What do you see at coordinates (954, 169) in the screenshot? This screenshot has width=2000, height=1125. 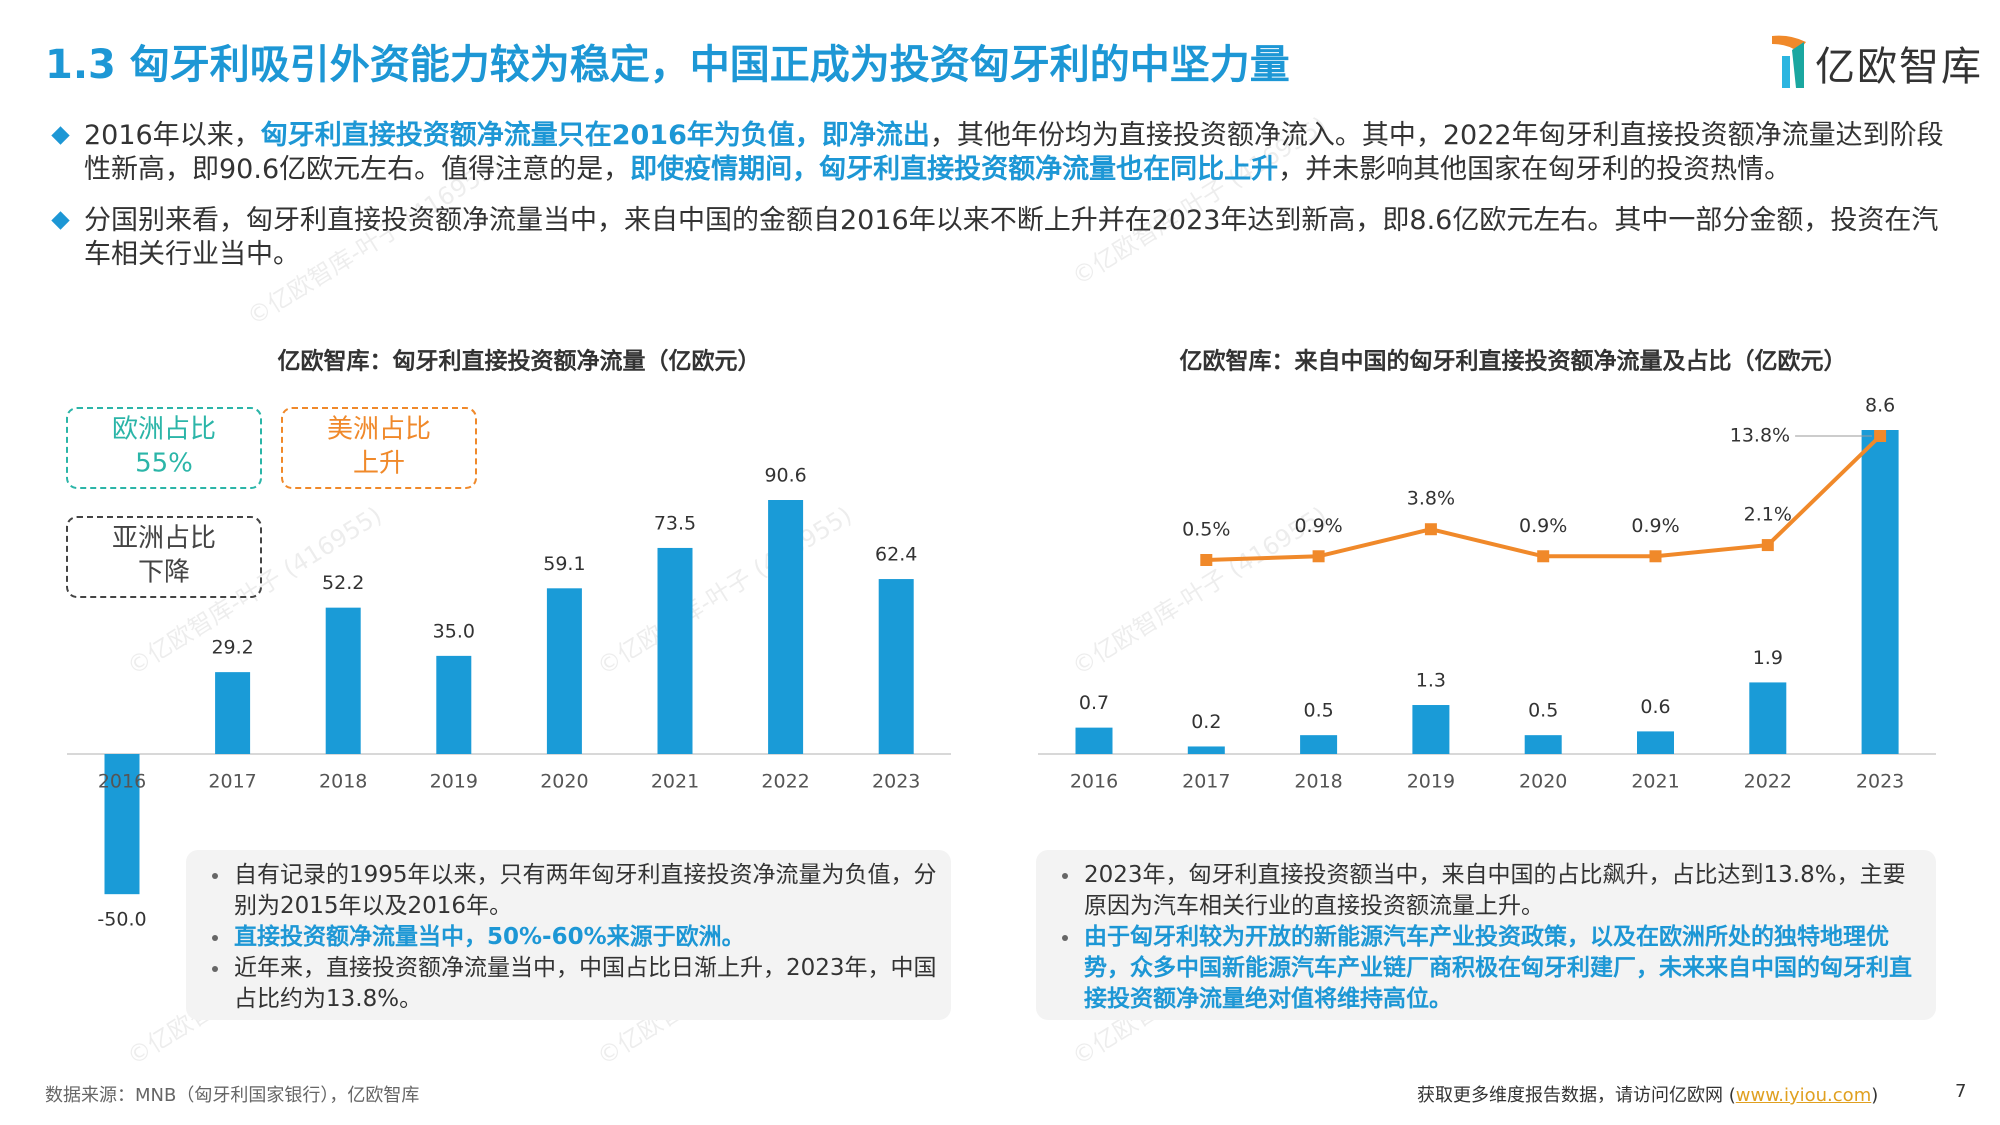 I see `text-segment: 即使疫情期间，匈牙利直接投资额净流量也在同比上升` at bounding box center [954, 169].